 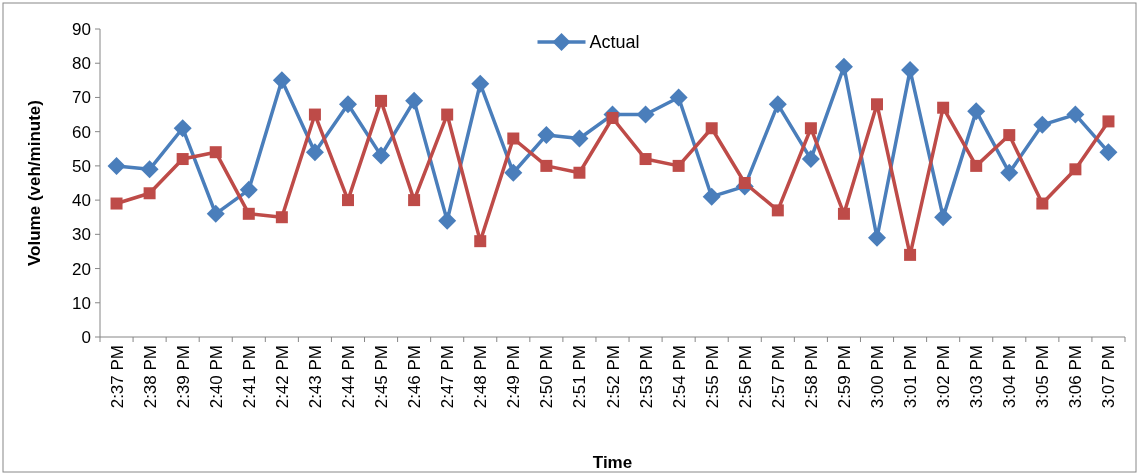 What do you see at coordinates (646, 377) in the screenshot?
I see `x-tick-label: 2:53 PM` at bounding box center [646, 377].